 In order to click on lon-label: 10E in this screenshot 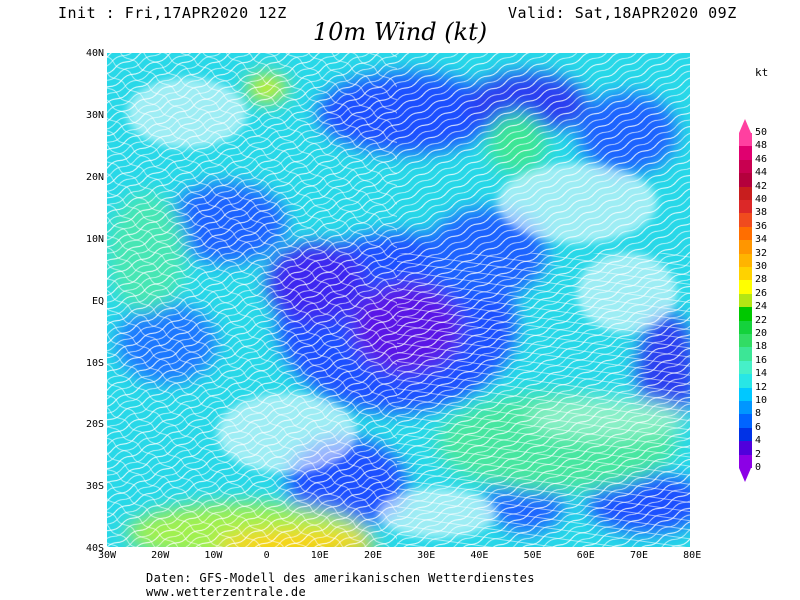, I will do `click(319, 555)`.